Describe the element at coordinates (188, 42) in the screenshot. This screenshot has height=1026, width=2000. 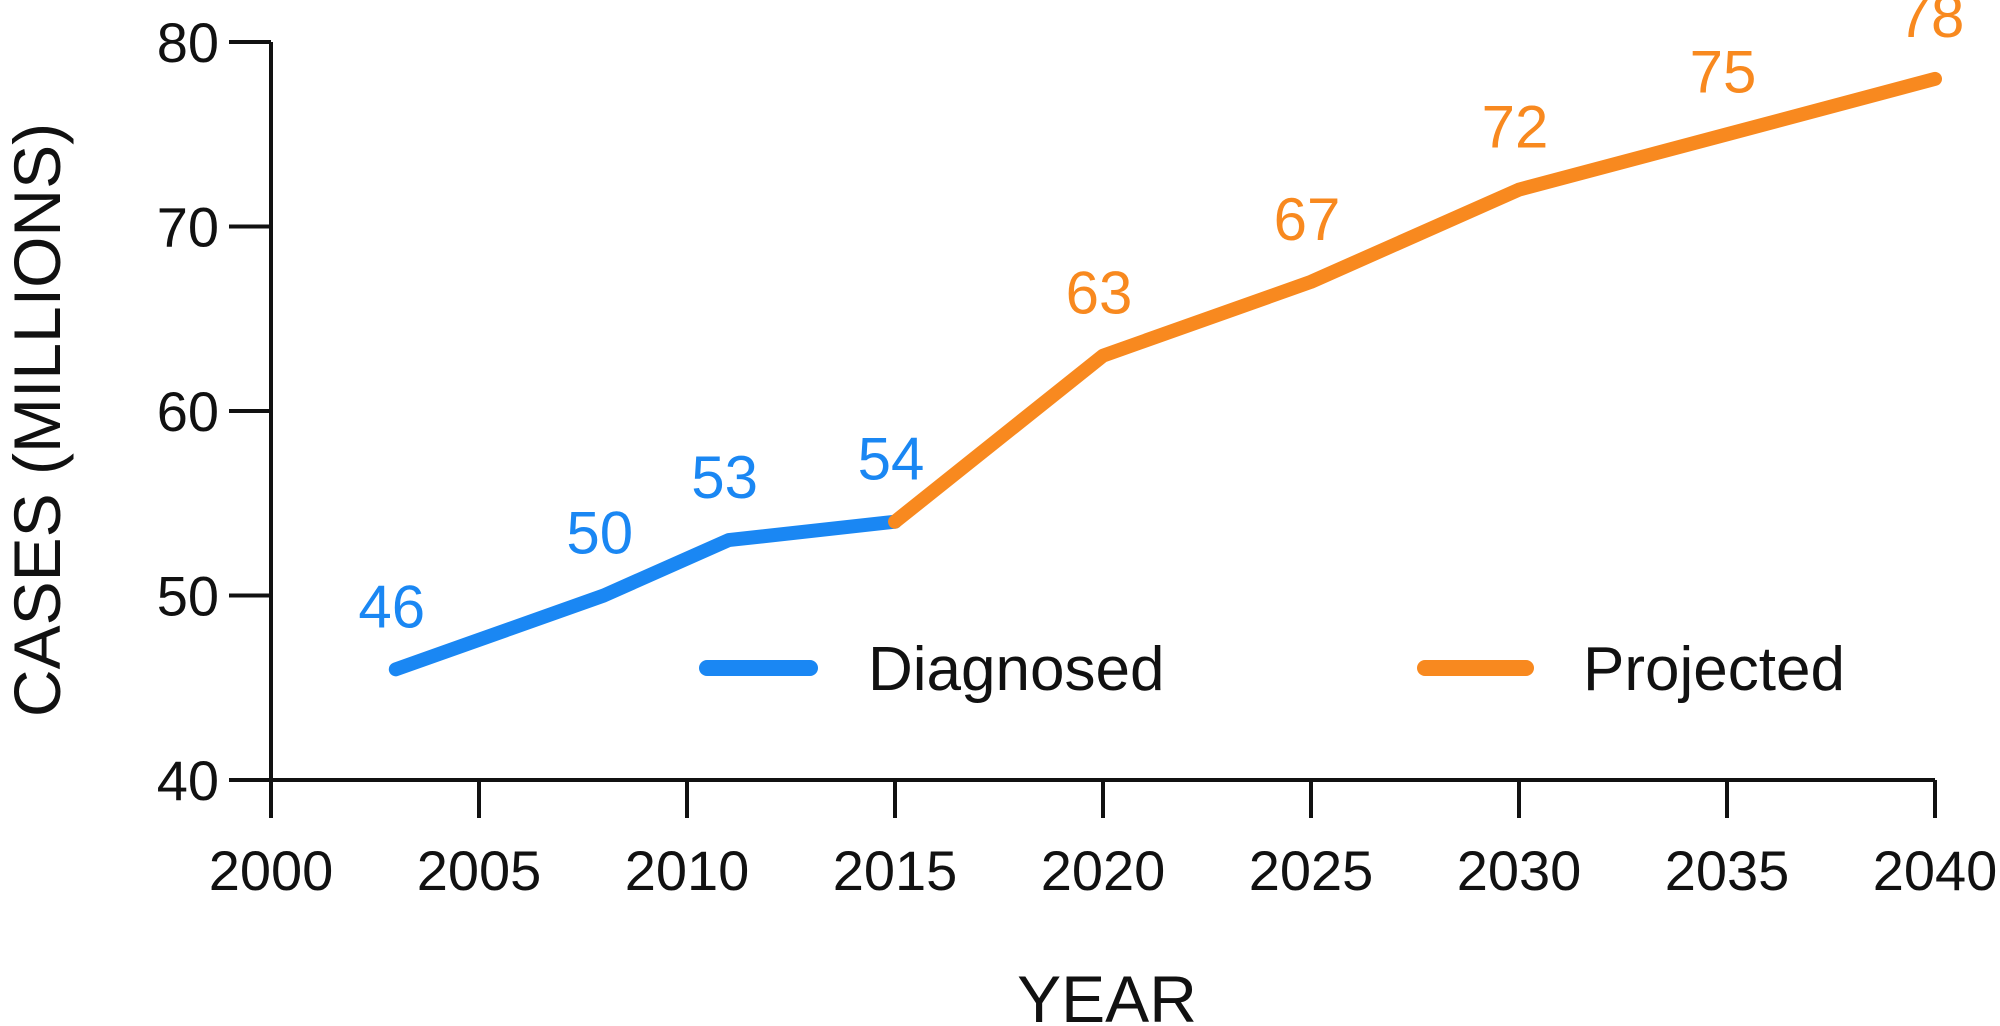
I see `y-tick-label: 80` at that location.